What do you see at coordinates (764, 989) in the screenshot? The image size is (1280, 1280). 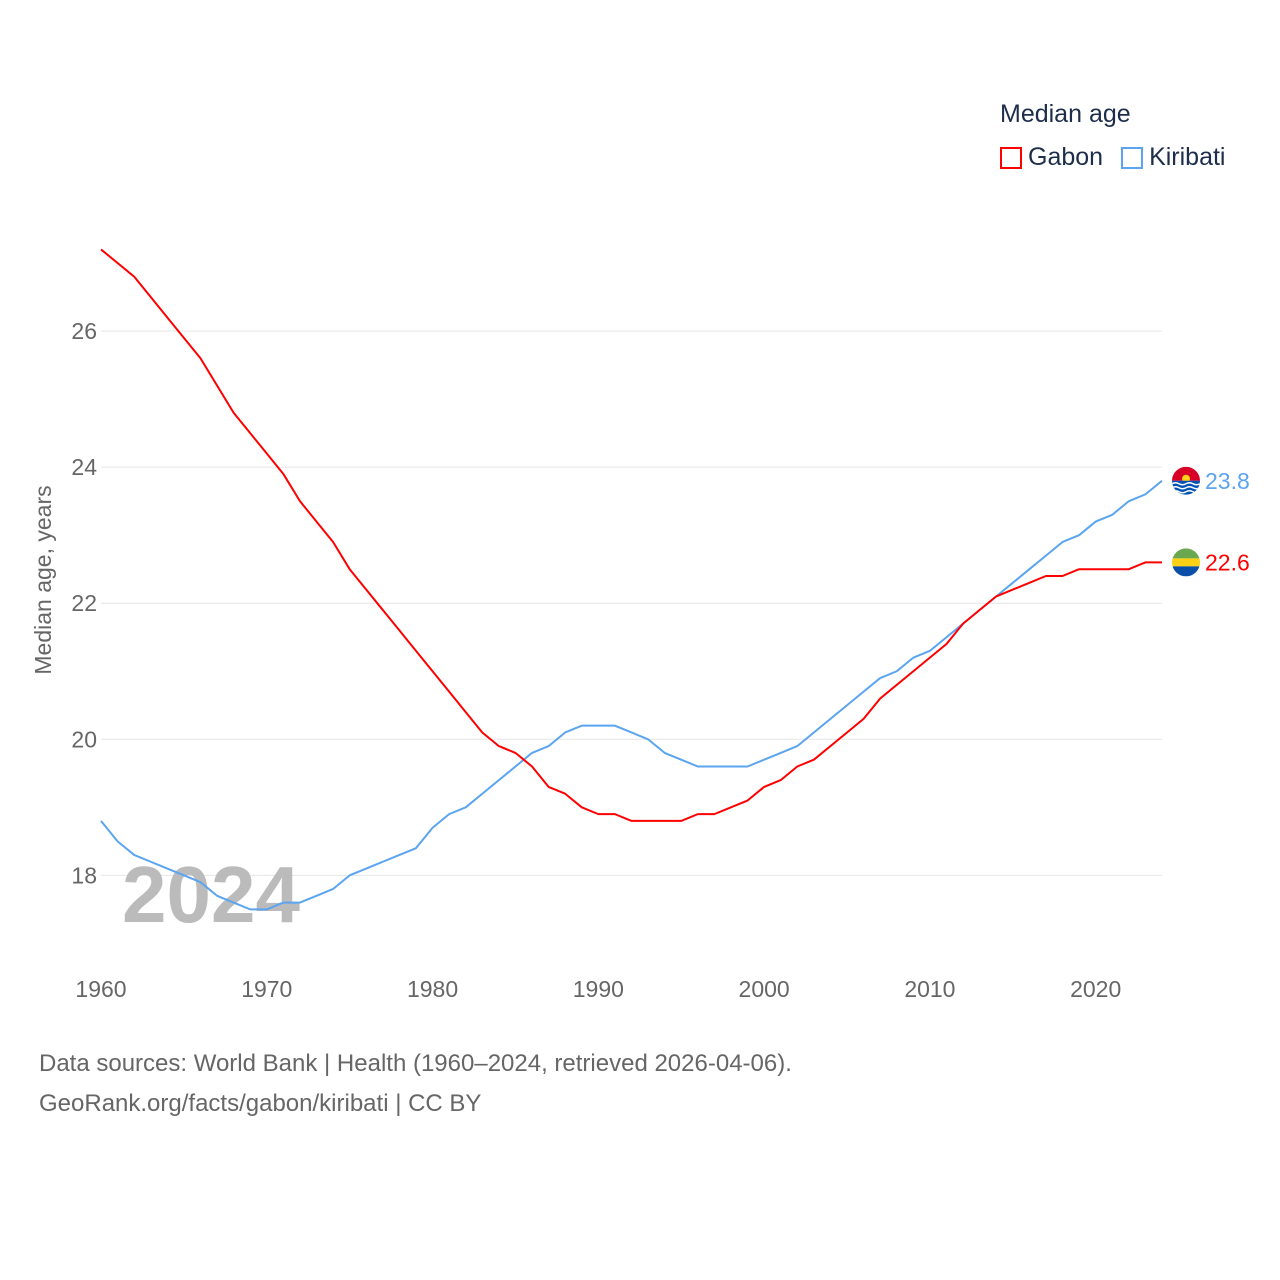 I see `x-tick-label: 2000` at bounding box center [764, 989].